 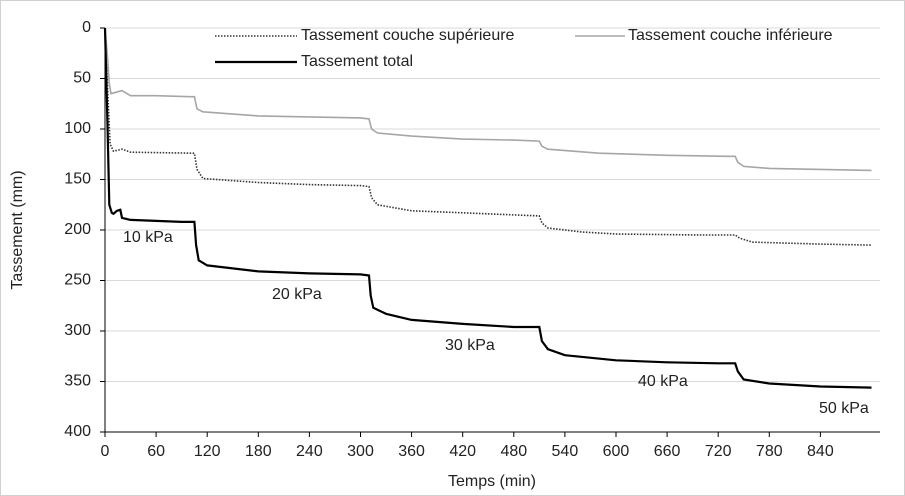 What do you see at coordinates (462, 451) in the screenshot?
I see `x-tick-label: 420` at bounding box center [462, 451].